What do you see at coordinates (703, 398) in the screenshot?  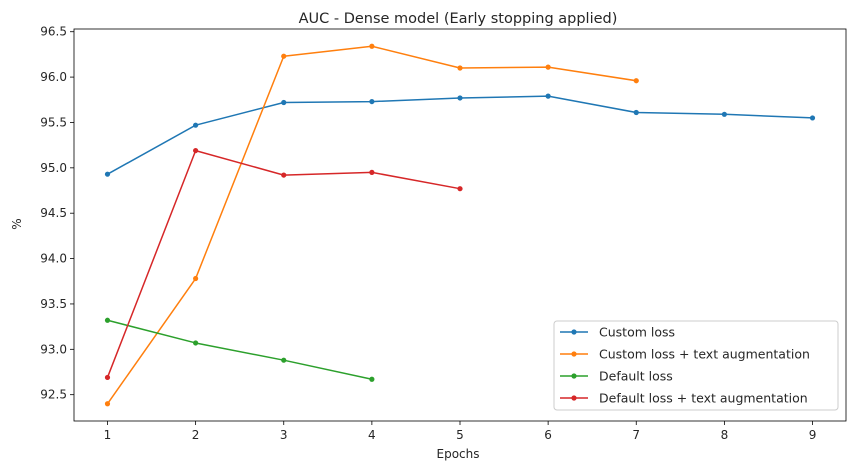 I see `legend-label: Default loss + text augmentation` at bounding box center [703, 398].